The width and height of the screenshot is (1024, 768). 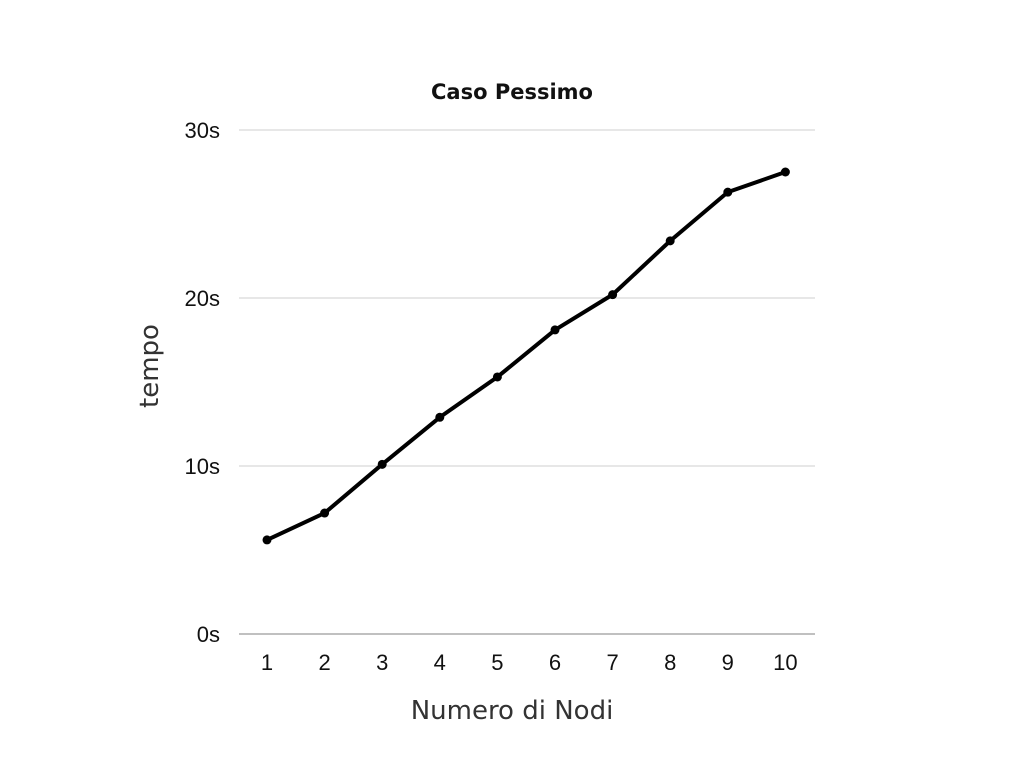 What do you see at coordinates (728, 662) in the screenshot?
I see `x-tick-label: 9` at bounding box center [728, 662].